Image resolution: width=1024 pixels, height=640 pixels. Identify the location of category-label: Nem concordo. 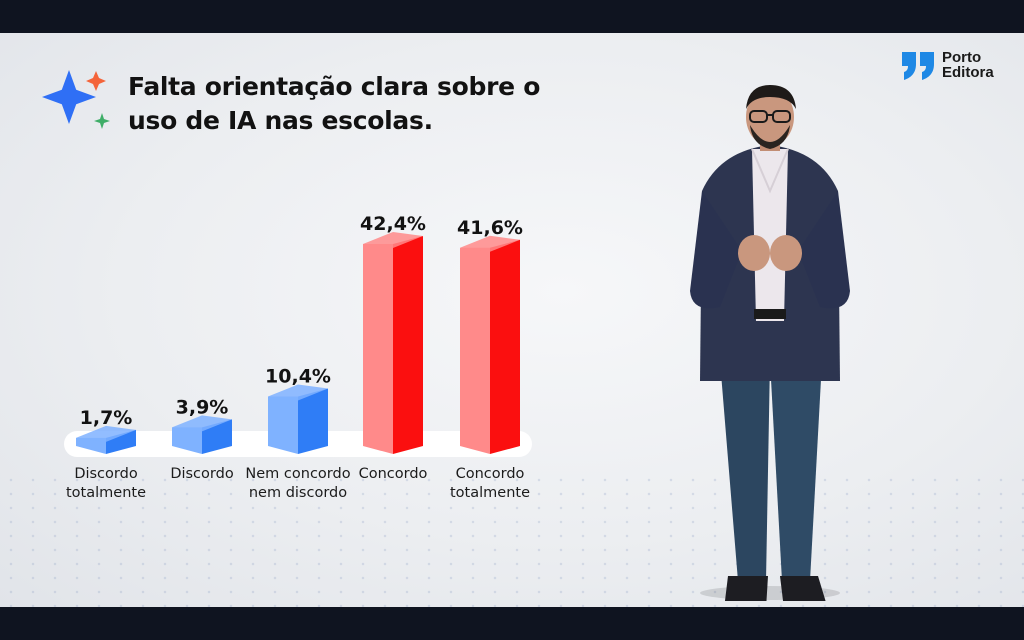
(297, 474).